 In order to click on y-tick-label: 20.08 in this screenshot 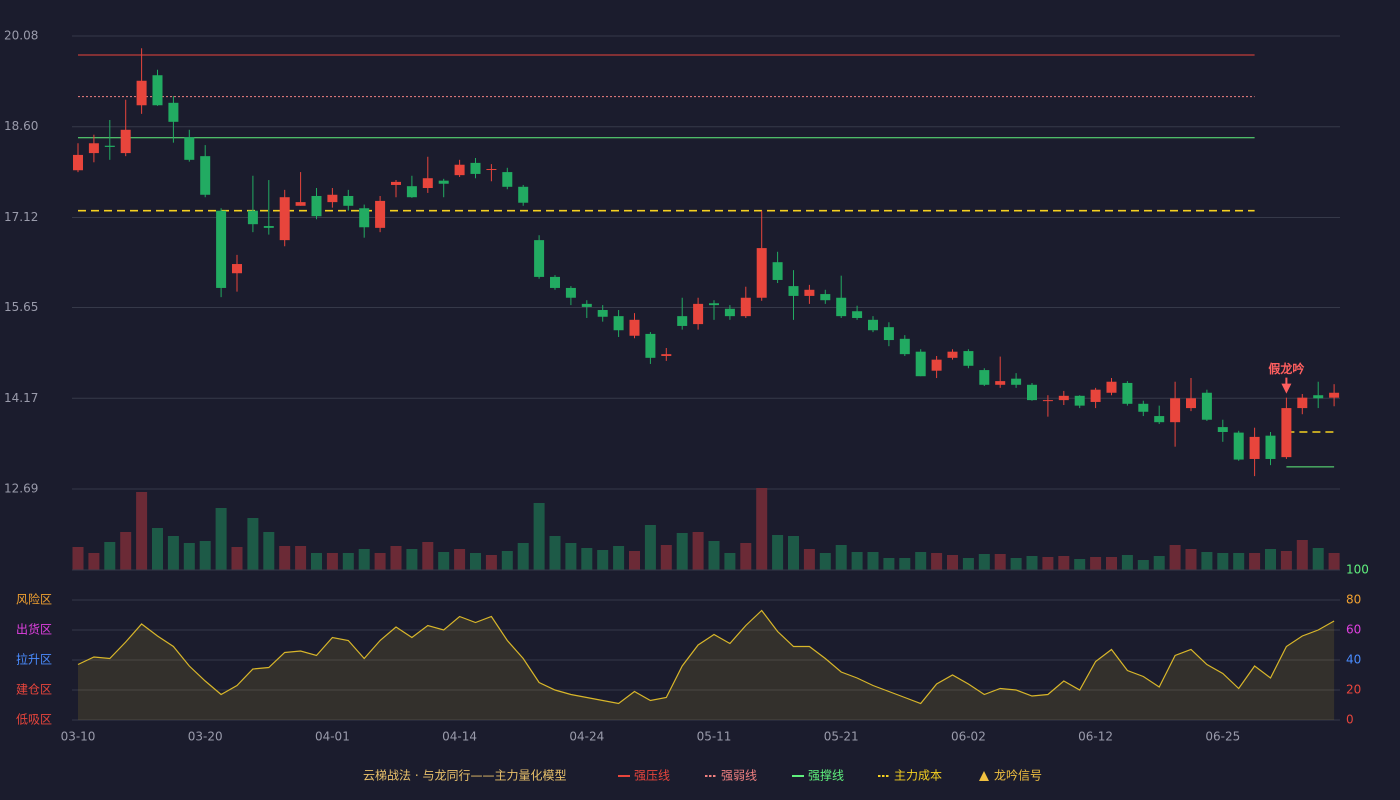, I will do `click(21, 36)`.